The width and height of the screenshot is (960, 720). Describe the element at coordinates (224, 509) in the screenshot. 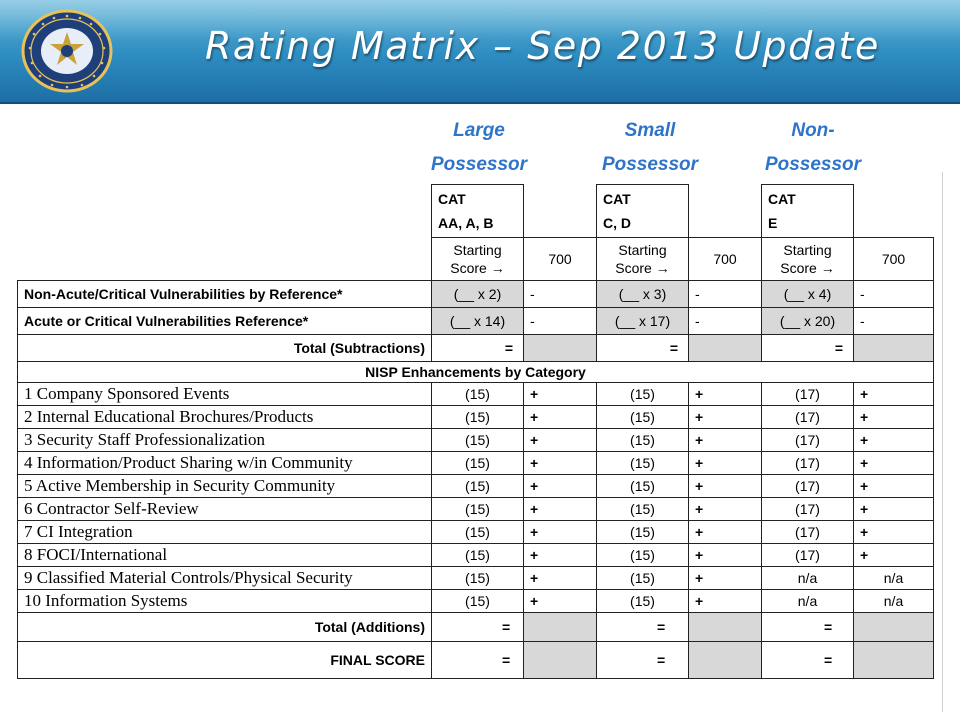

I see `row-label: 6 Contractor Self-Review` at that location.